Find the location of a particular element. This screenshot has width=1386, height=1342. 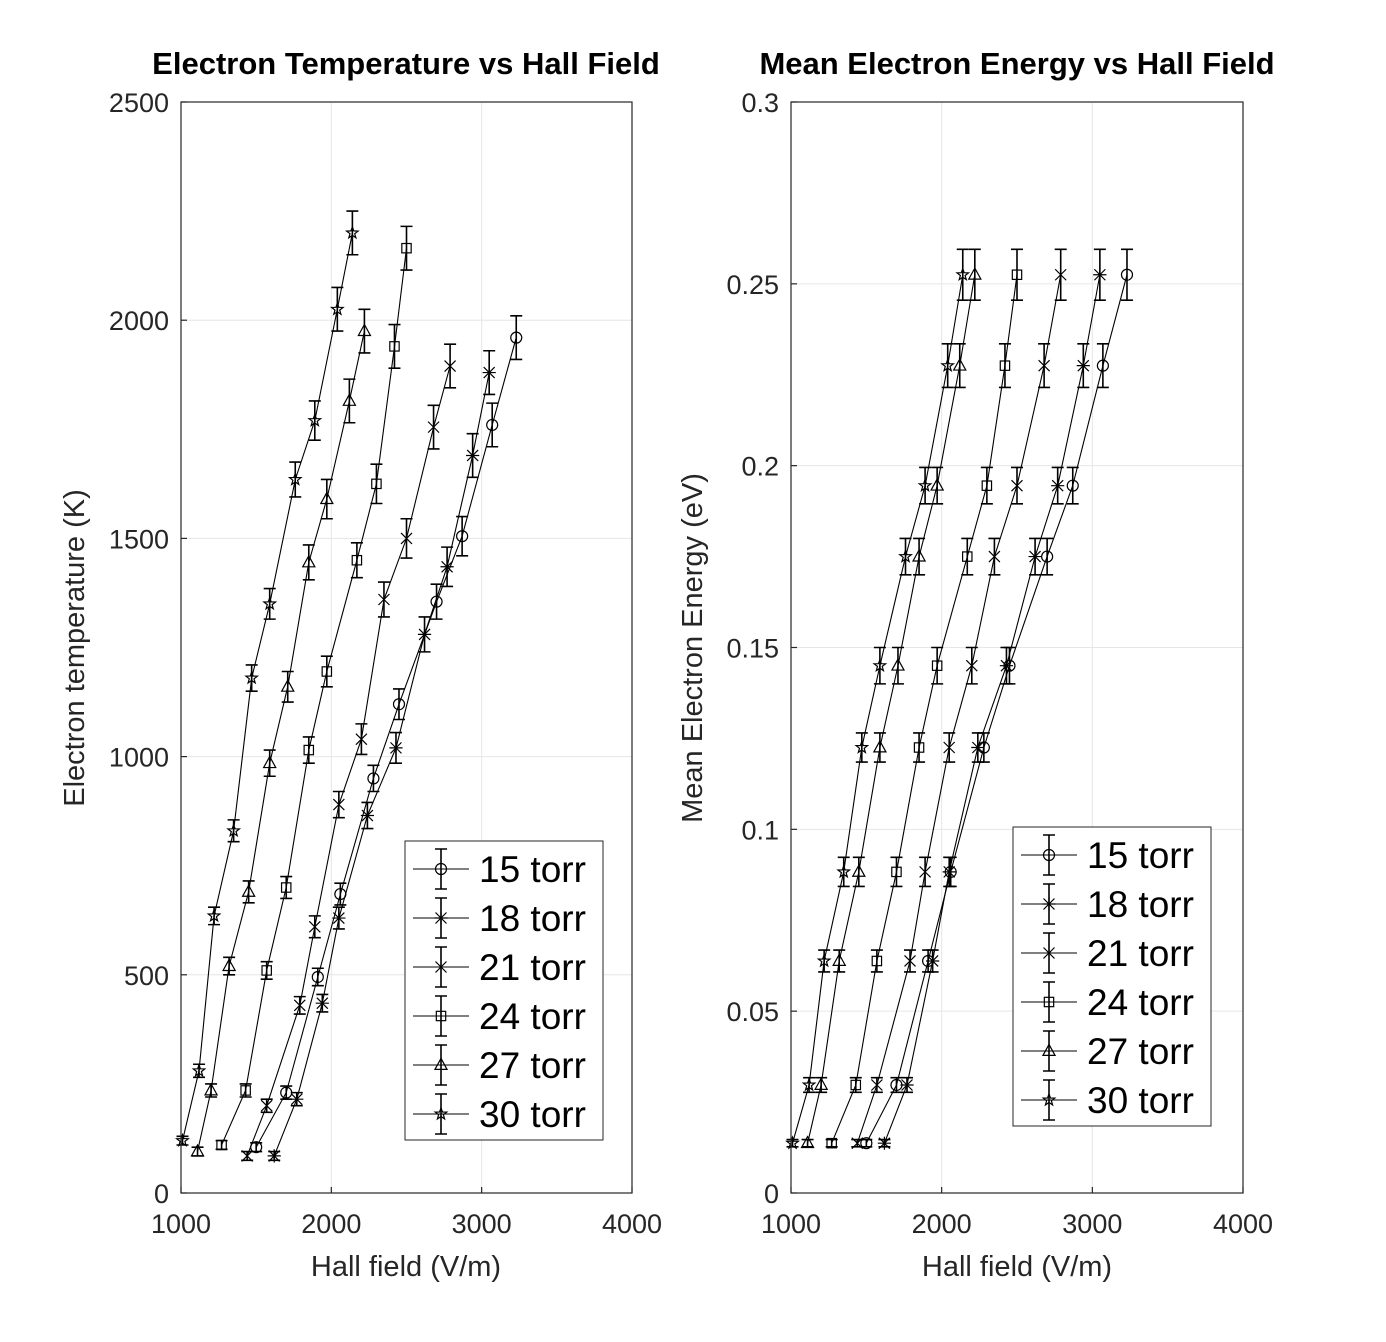

series-21-torr is located at coordinates (349, 752).